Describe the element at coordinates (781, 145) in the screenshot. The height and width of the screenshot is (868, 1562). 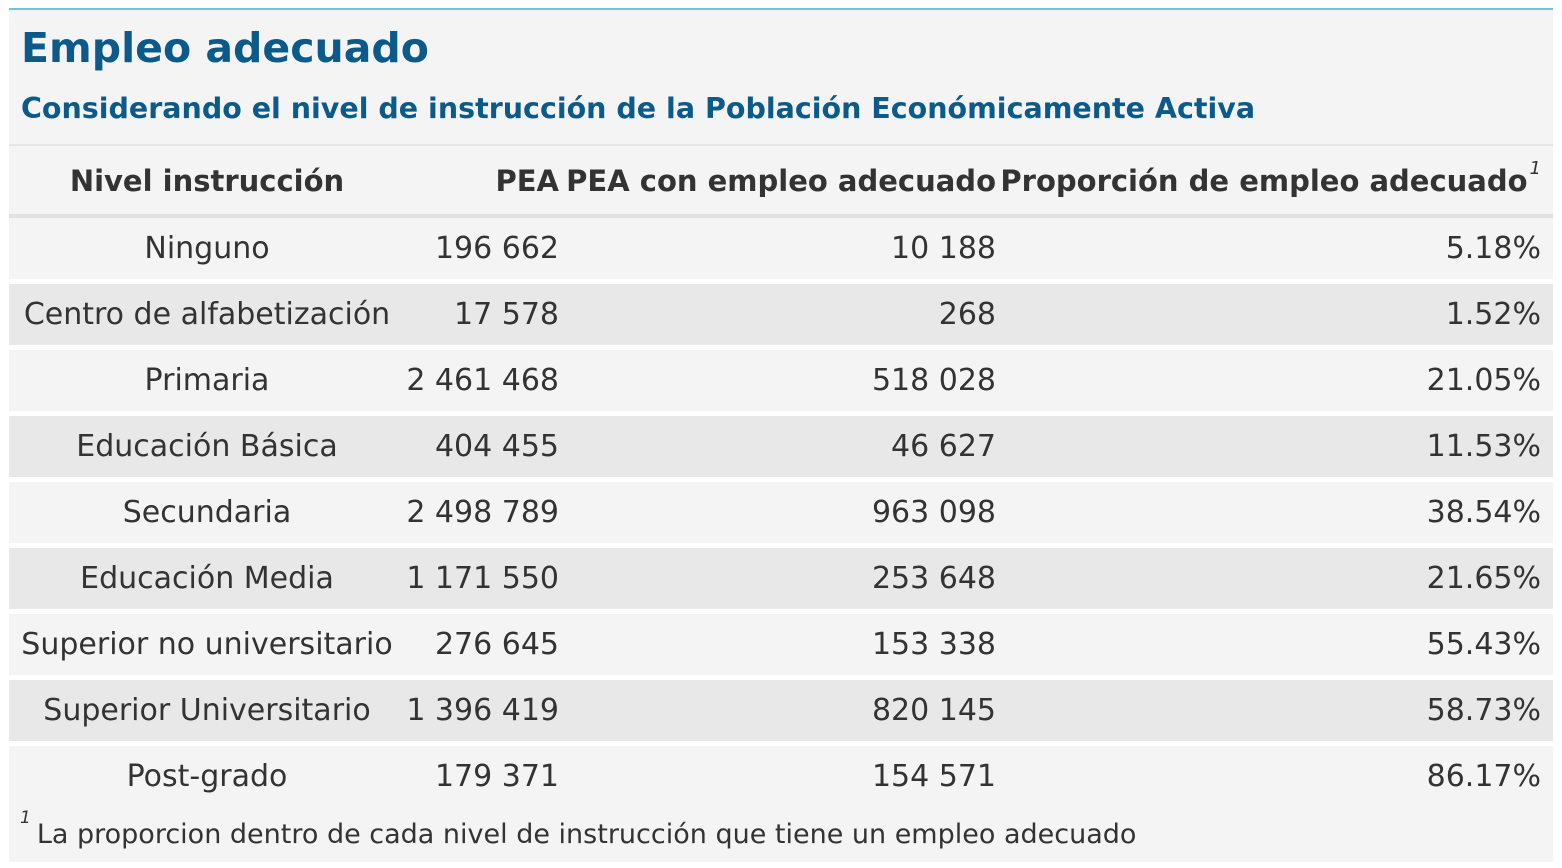
I see `header-divider-top` at that location.